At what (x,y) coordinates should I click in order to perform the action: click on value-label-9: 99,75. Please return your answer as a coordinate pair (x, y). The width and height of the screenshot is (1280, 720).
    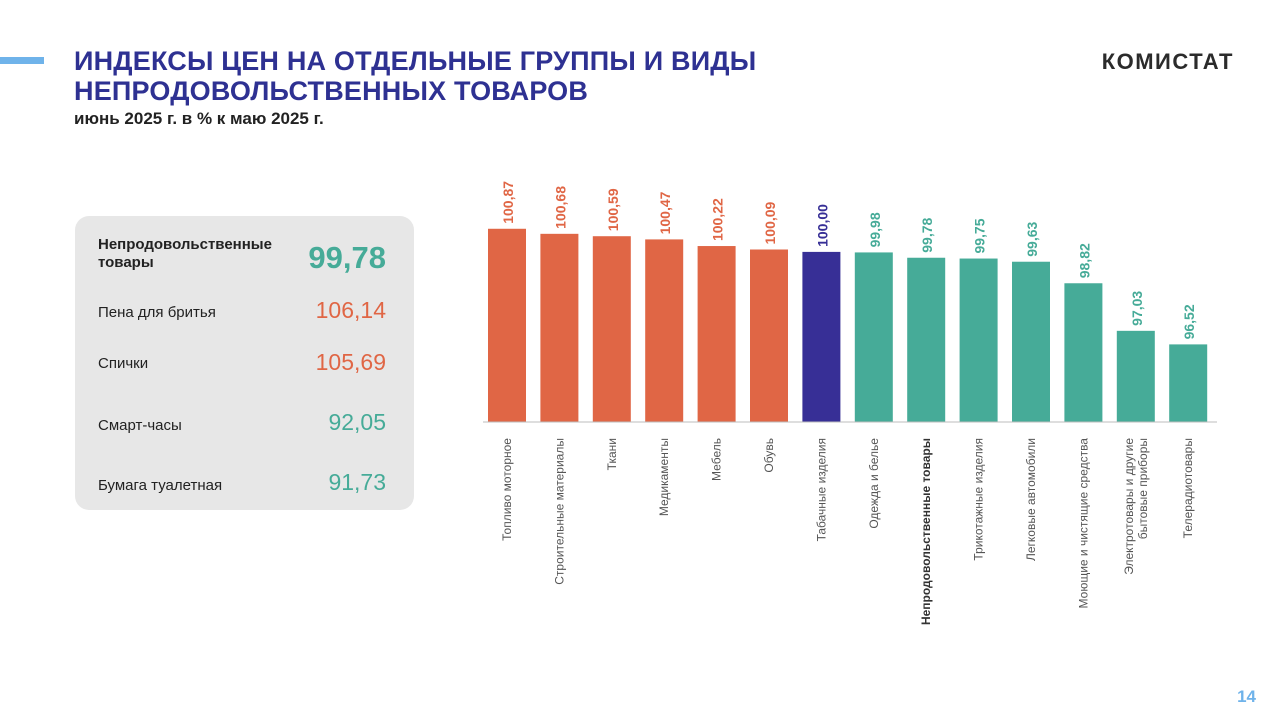
    Looking at the image, I should click on (980, 235).